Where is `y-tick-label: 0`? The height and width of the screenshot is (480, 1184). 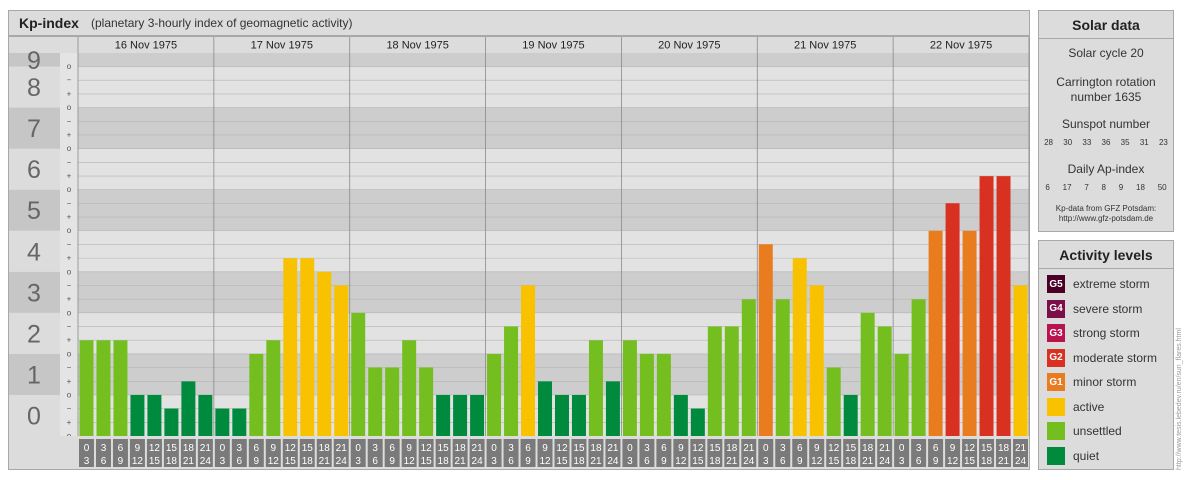 y-tick-label: 0 is located at coordinates (34, 416).